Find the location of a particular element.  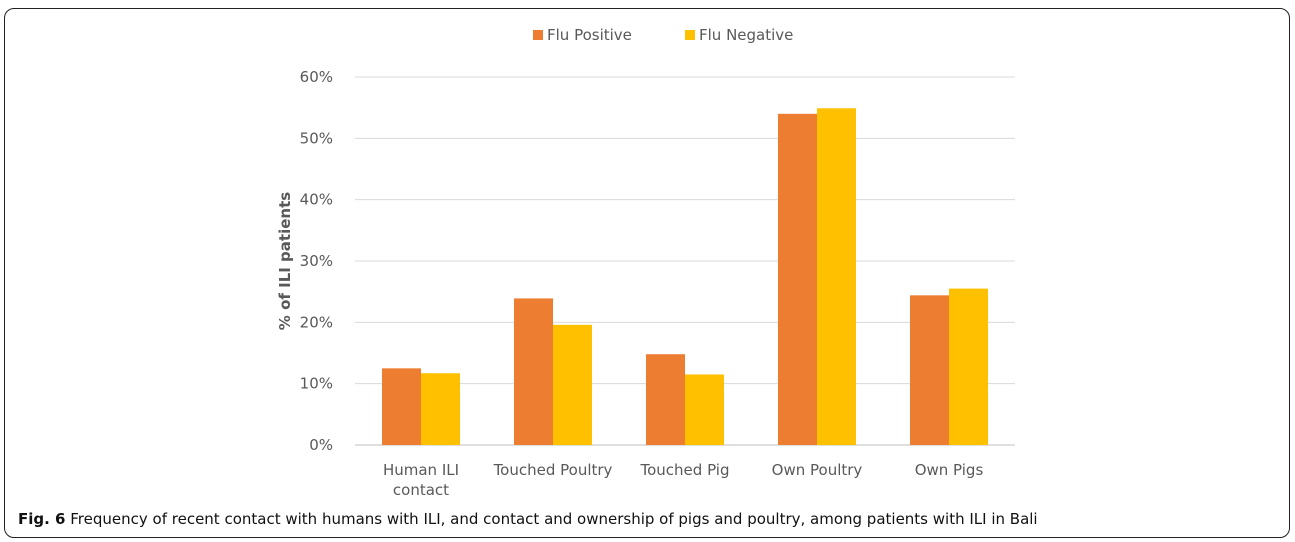

y-tick-label: 20% is located at coordinates (316, 322).